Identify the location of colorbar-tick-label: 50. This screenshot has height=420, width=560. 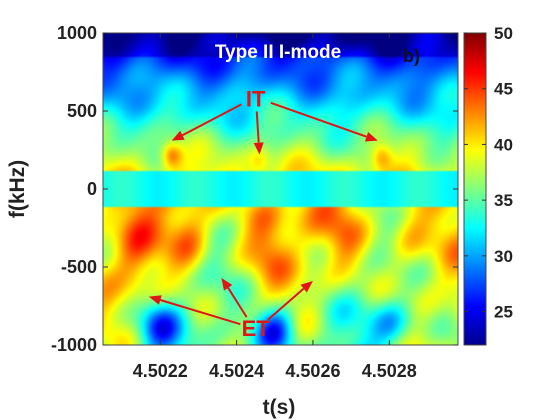
(503, 33).